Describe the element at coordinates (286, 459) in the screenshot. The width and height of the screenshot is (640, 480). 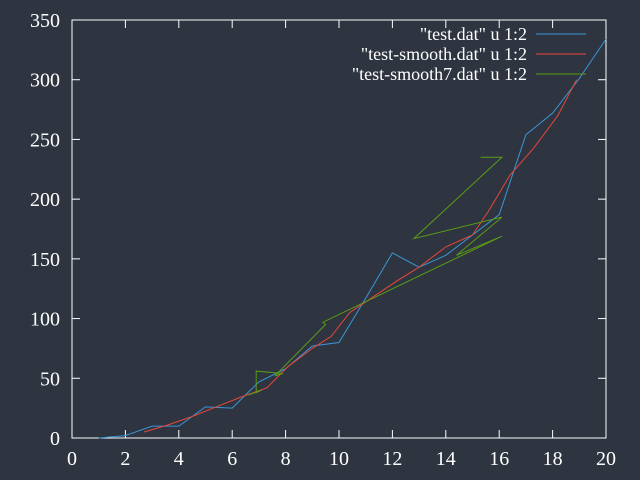
I see `x-tick-label: 8` at that location.